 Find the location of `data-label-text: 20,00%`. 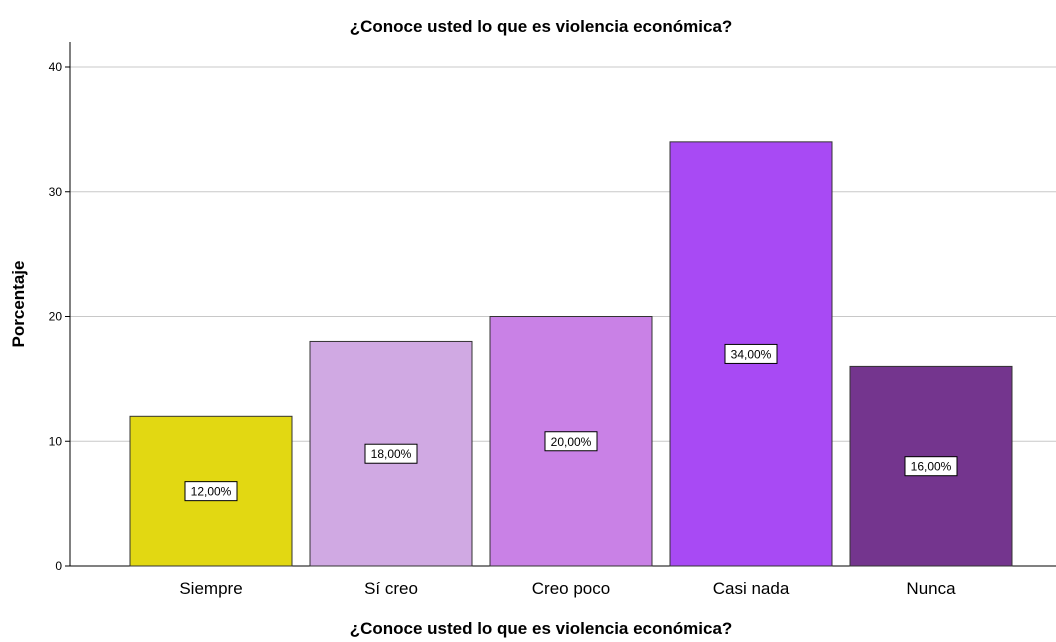

data-label-text: 20,00% is located at coordinates (571, 442).